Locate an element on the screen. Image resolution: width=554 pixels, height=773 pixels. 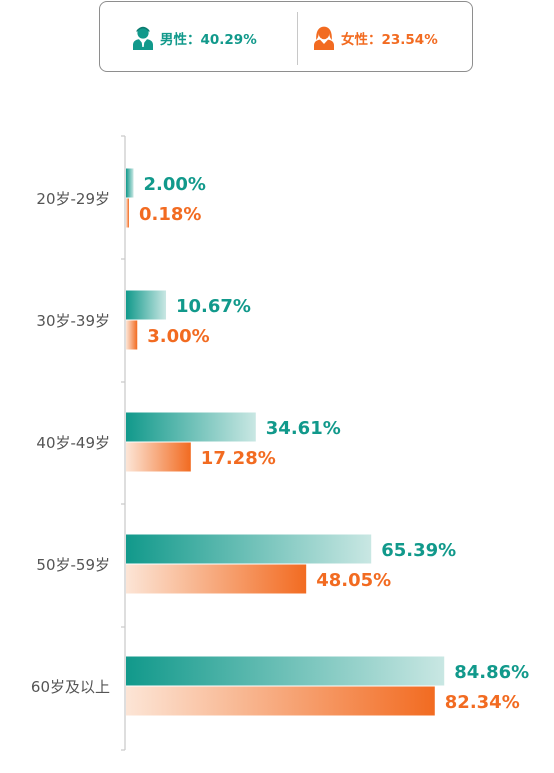
legend-male-label: 男性：40.29% is located at coordinates (208, 39).